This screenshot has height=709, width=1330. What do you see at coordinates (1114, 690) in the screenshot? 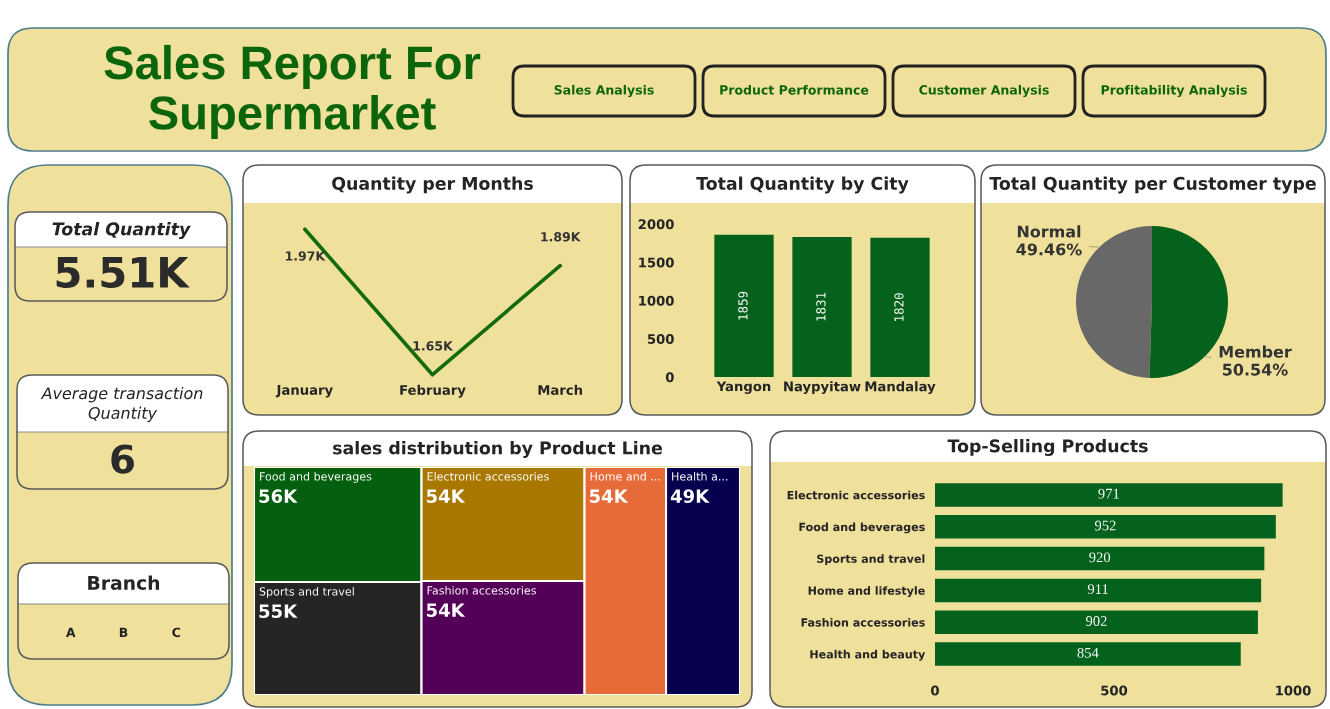
I see `x-tick-label: 500` at bounding box center [1114, 690].